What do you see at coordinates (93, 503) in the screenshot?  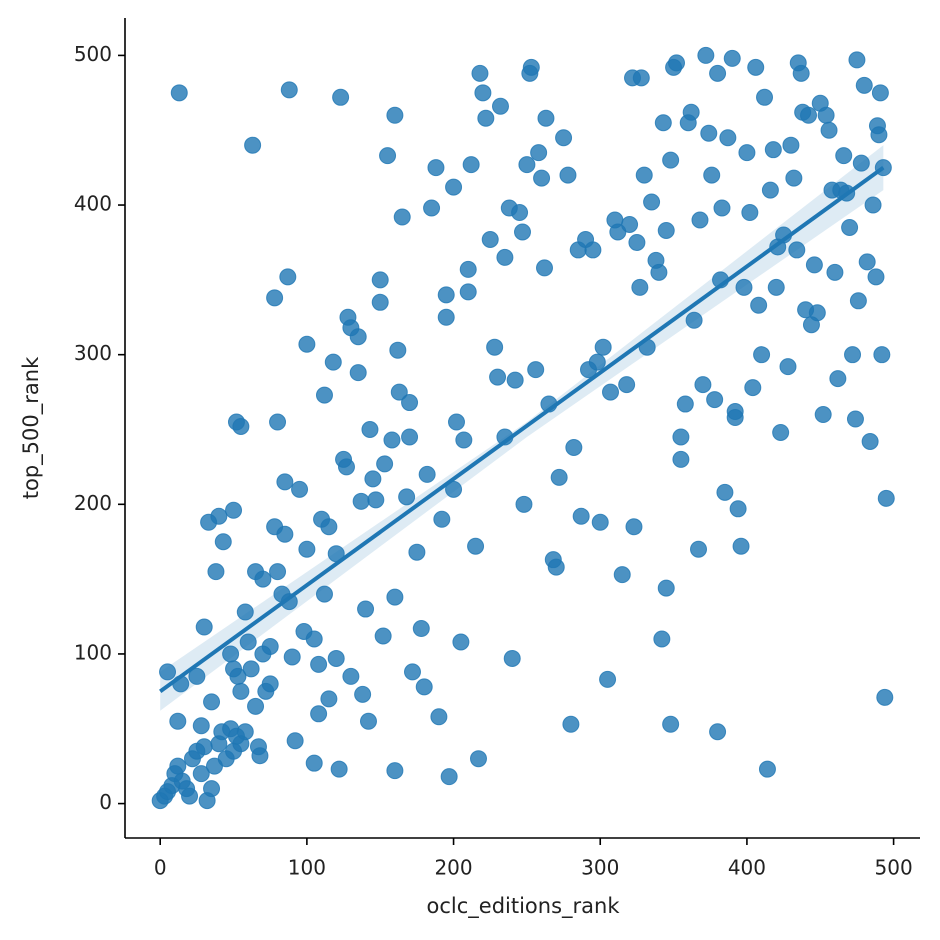 I see `y-tick-label: 200` at bounding box center [93, 503].